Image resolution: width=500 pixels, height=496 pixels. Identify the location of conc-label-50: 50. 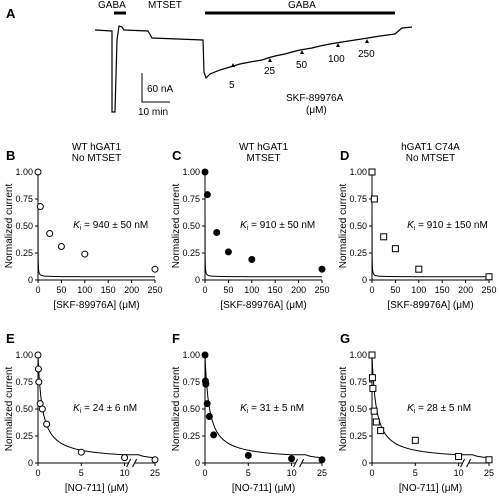
(302, 65).